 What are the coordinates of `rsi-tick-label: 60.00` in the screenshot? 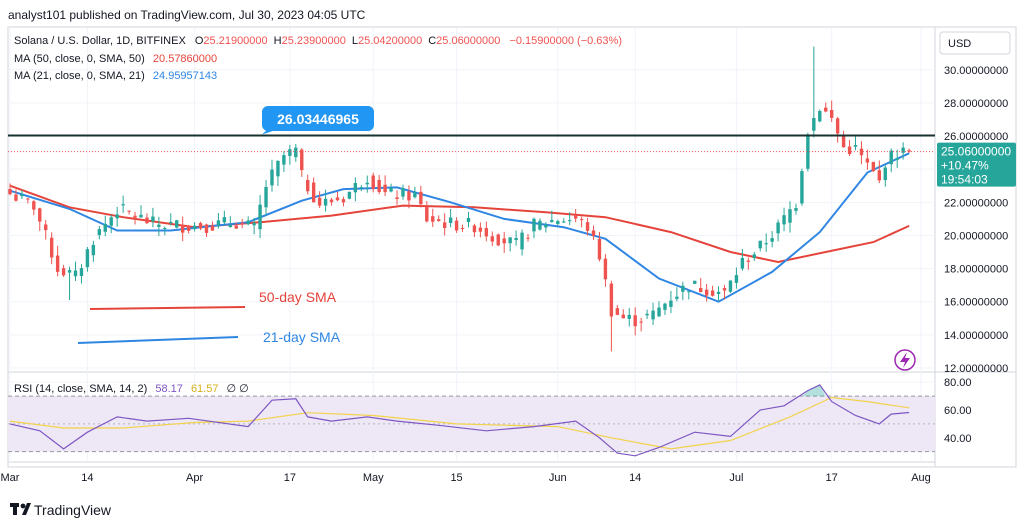 It's located at (958, 411).